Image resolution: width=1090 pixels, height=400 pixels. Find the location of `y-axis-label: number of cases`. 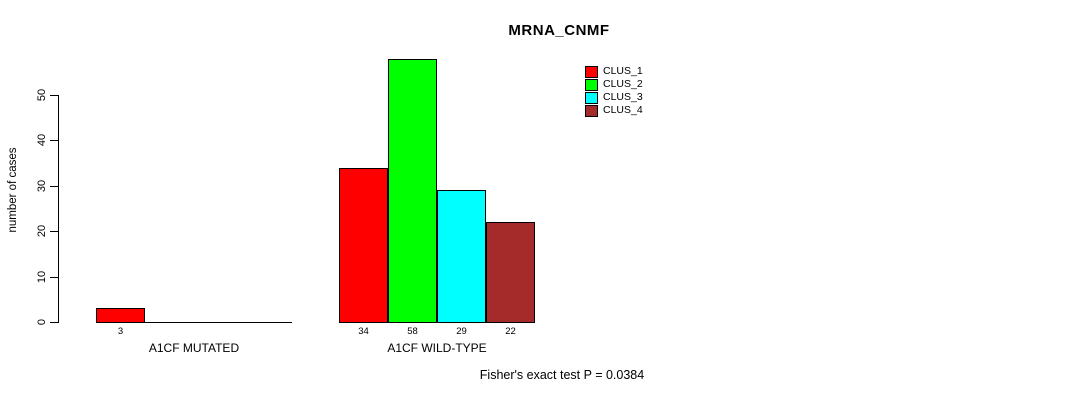

y-axis-label: number of cases is located at coordinates (13, 190).